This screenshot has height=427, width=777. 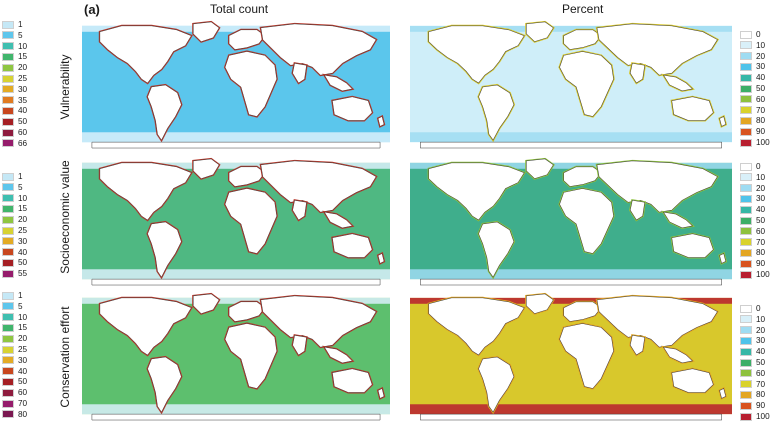 I want to click on legend-item: 70, so click(x=752, y=110).